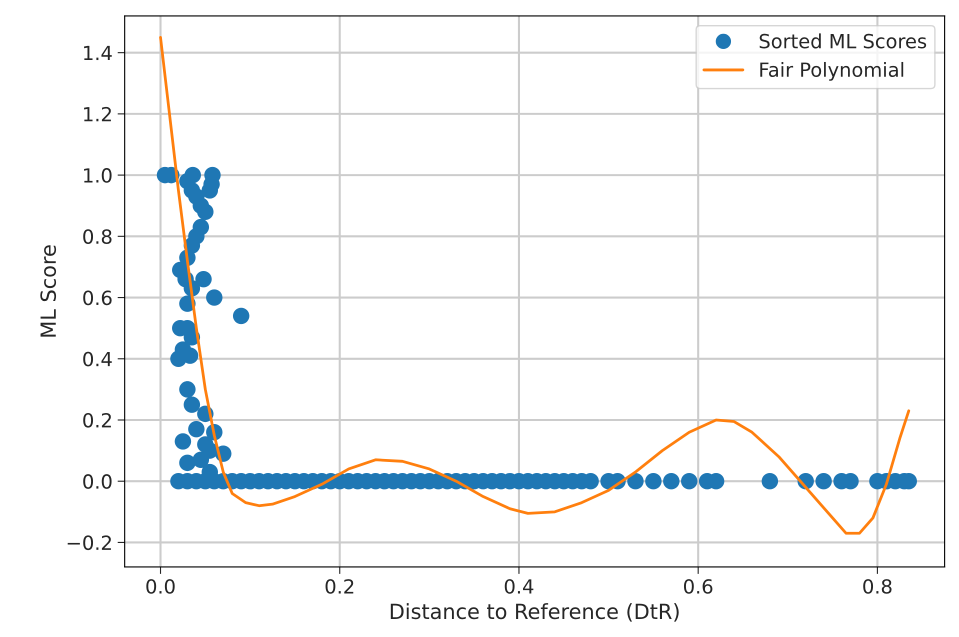  I want to click on legend-label: Fair Polynomial, so click(832, 71).